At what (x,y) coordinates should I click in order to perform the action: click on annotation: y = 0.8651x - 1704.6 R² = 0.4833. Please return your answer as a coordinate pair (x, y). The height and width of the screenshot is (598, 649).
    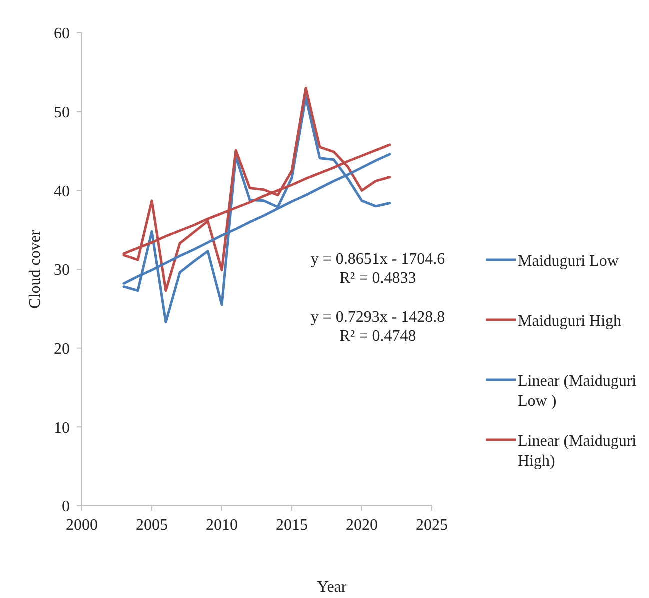
    Looking at the image, I should click on (378, 269).